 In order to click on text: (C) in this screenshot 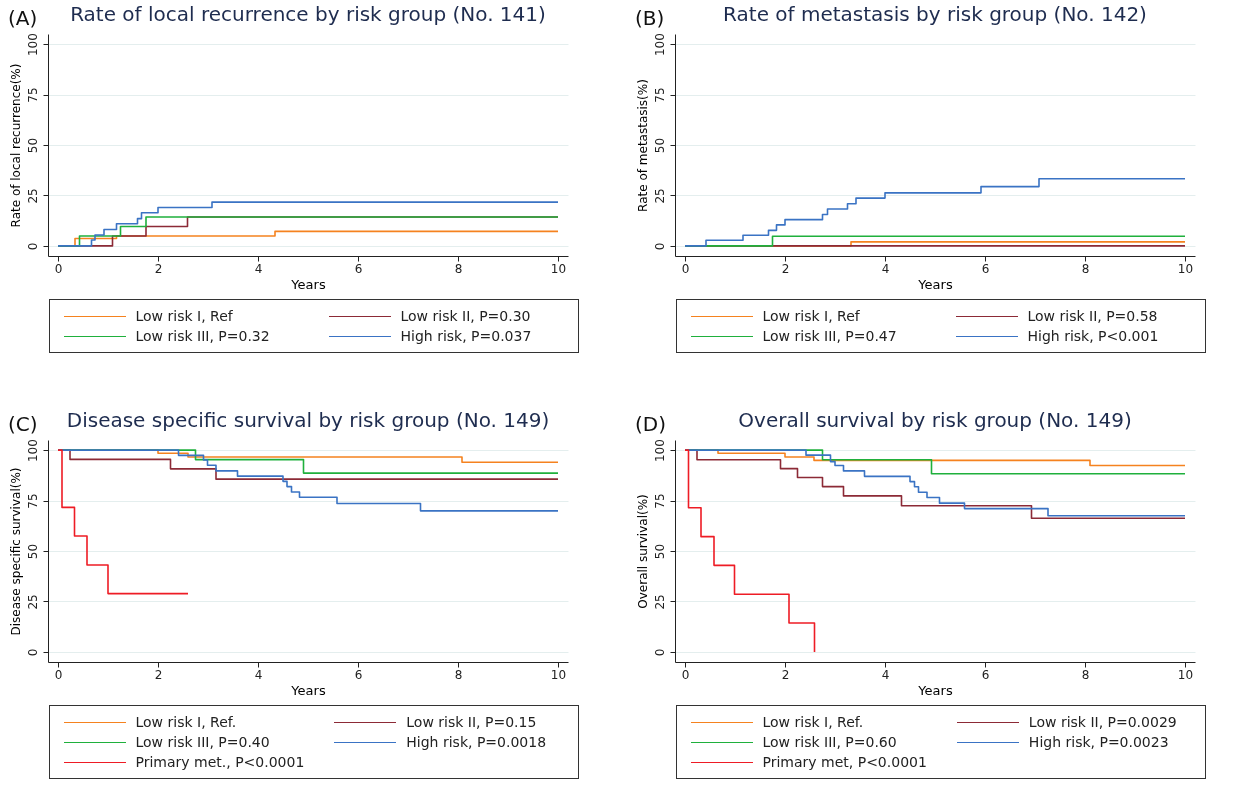, I will do `click(23, 424)`.